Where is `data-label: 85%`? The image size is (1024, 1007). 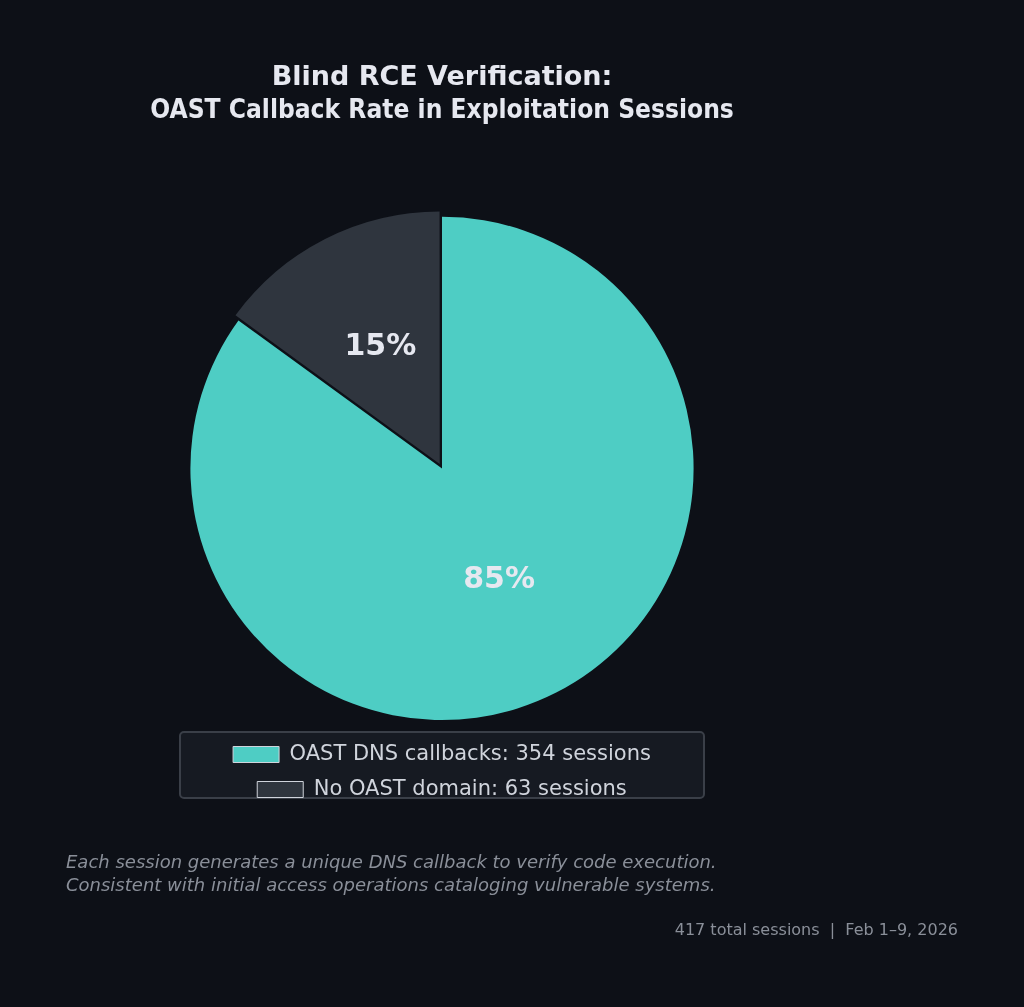
data-label: 85% is located at coordinates (499, 578).